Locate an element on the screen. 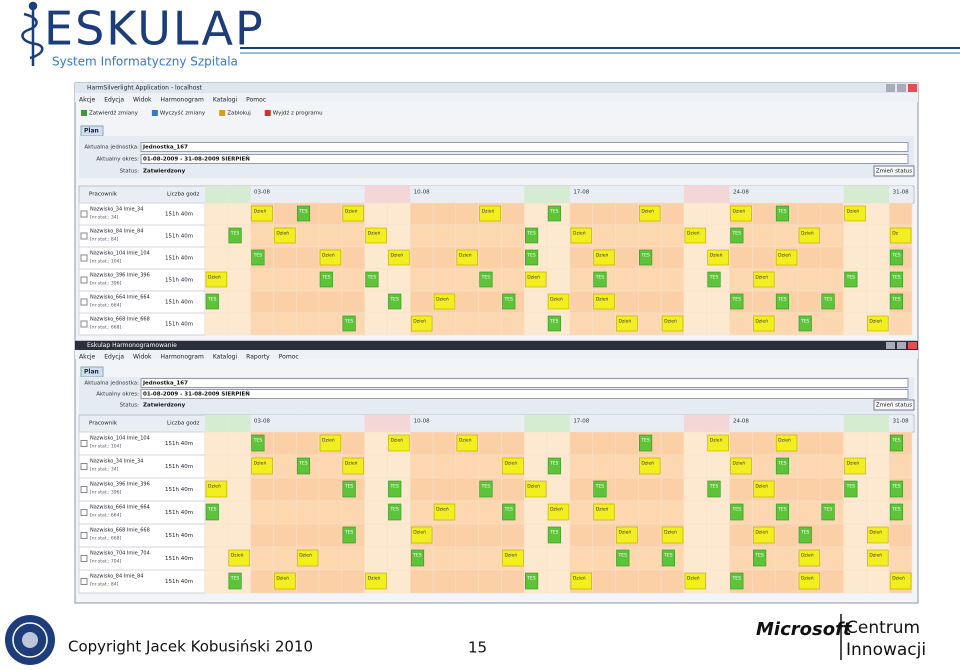  field-value: 01-08-2009 - 31-08-2009 SIERPIEŃ is located at coordinates (196, 159).